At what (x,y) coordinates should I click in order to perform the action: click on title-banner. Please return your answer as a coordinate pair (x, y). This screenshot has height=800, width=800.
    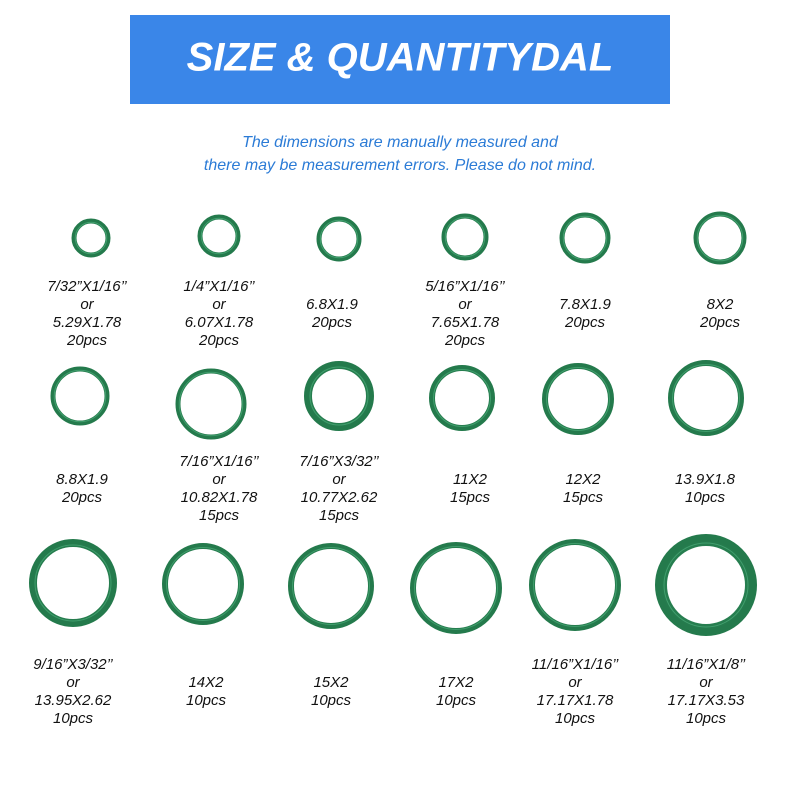
    Looking at the image, I should click on (400, 59).